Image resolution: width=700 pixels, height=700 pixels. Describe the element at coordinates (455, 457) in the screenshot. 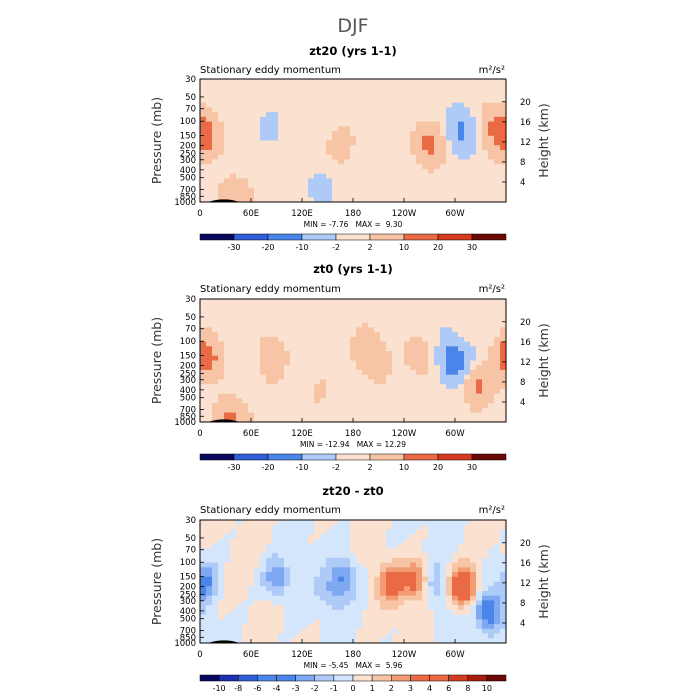

I see `colorbar-swatch` at that location.